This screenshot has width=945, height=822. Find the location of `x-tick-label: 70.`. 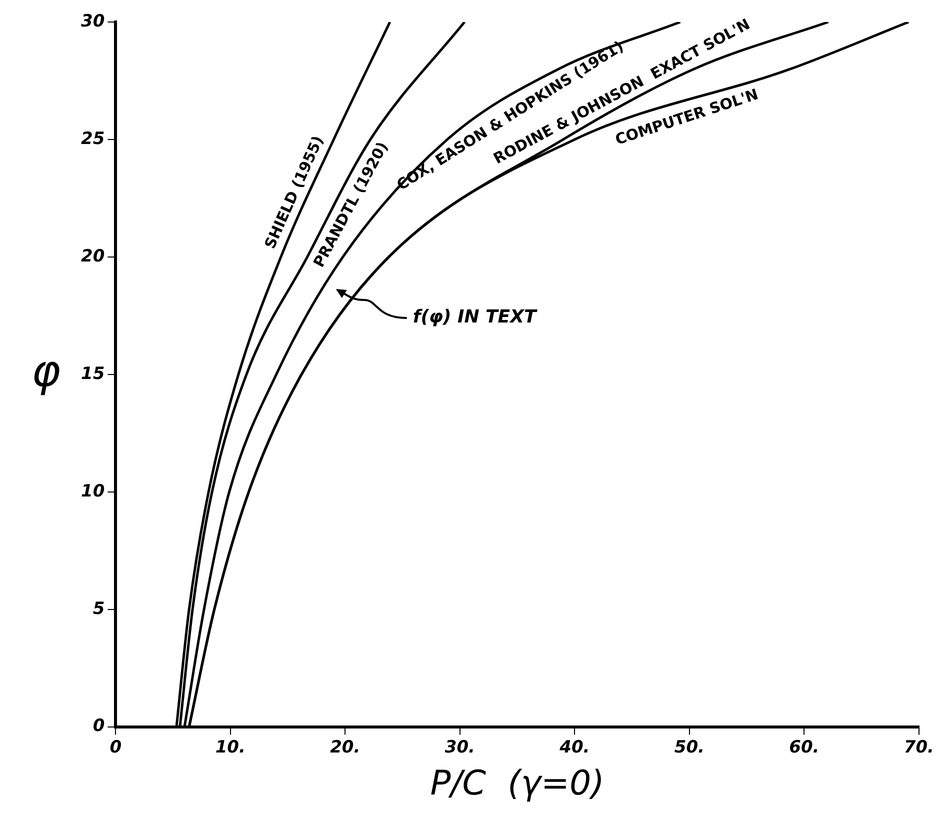

x-tick-label: 70. is located at coordinates (919, 747).